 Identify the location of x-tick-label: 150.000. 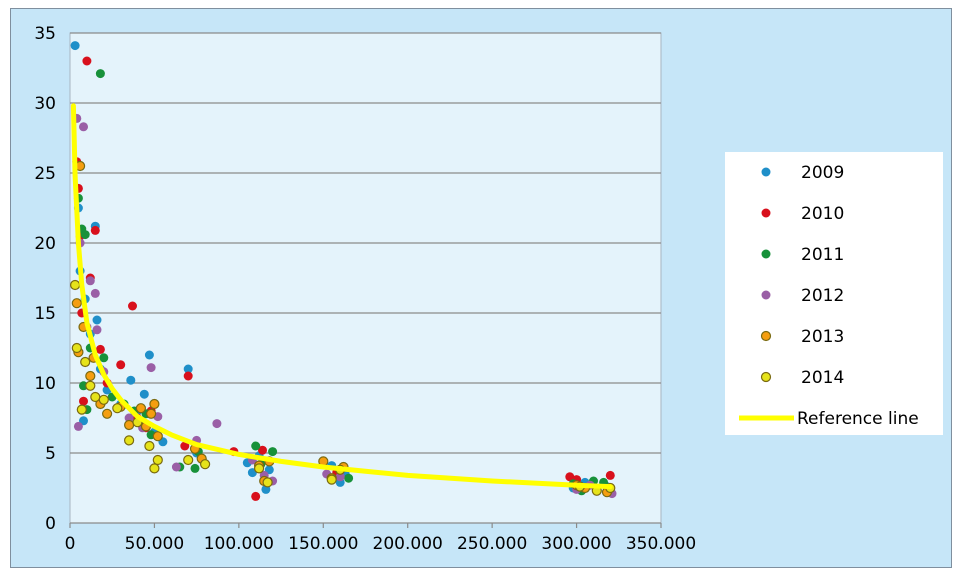
(323, 544).